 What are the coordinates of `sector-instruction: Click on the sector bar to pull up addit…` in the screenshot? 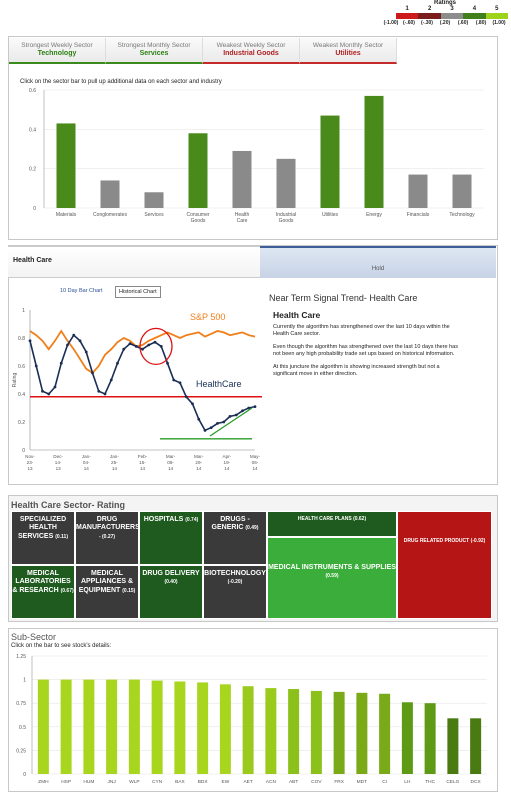 It's located at (121, 82).